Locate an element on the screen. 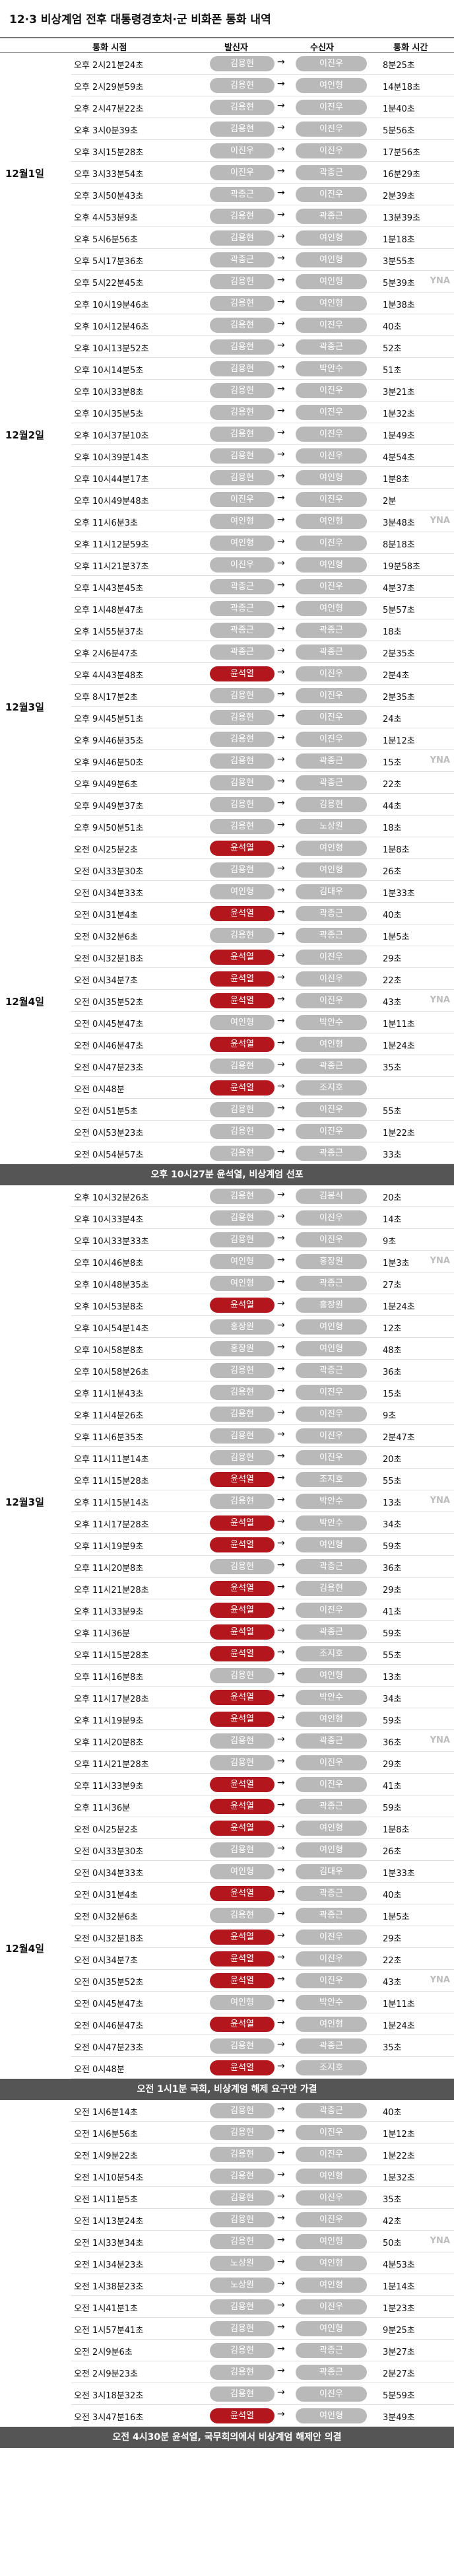 The height and width of the screenshot is (2576, 454). table-row: 오전 1시34분23초 노상원 → 여인형 4분53초 is located at coordinates (227, 2263).